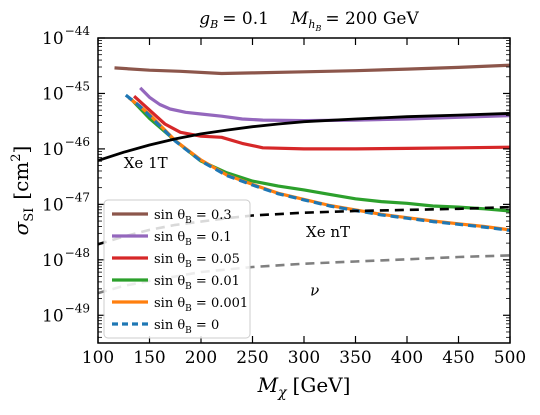 This screenshot has width=540, height=415. I want to click on title-g-sub: B, so click(213, 24).